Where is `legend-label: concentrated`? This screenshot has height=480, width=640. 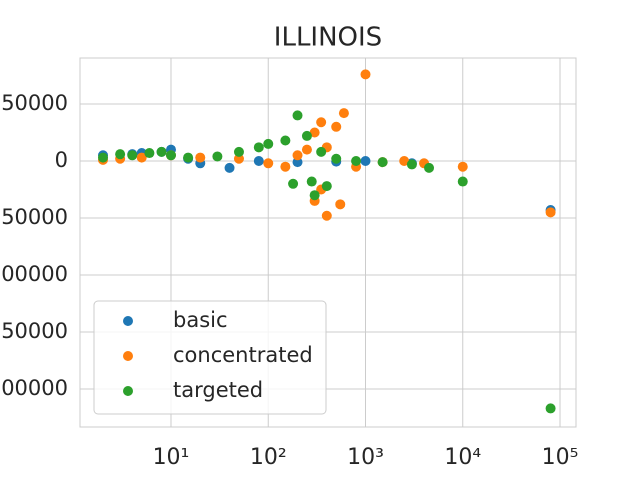
legend-label: concentrated is located at coordinates (243, 355).